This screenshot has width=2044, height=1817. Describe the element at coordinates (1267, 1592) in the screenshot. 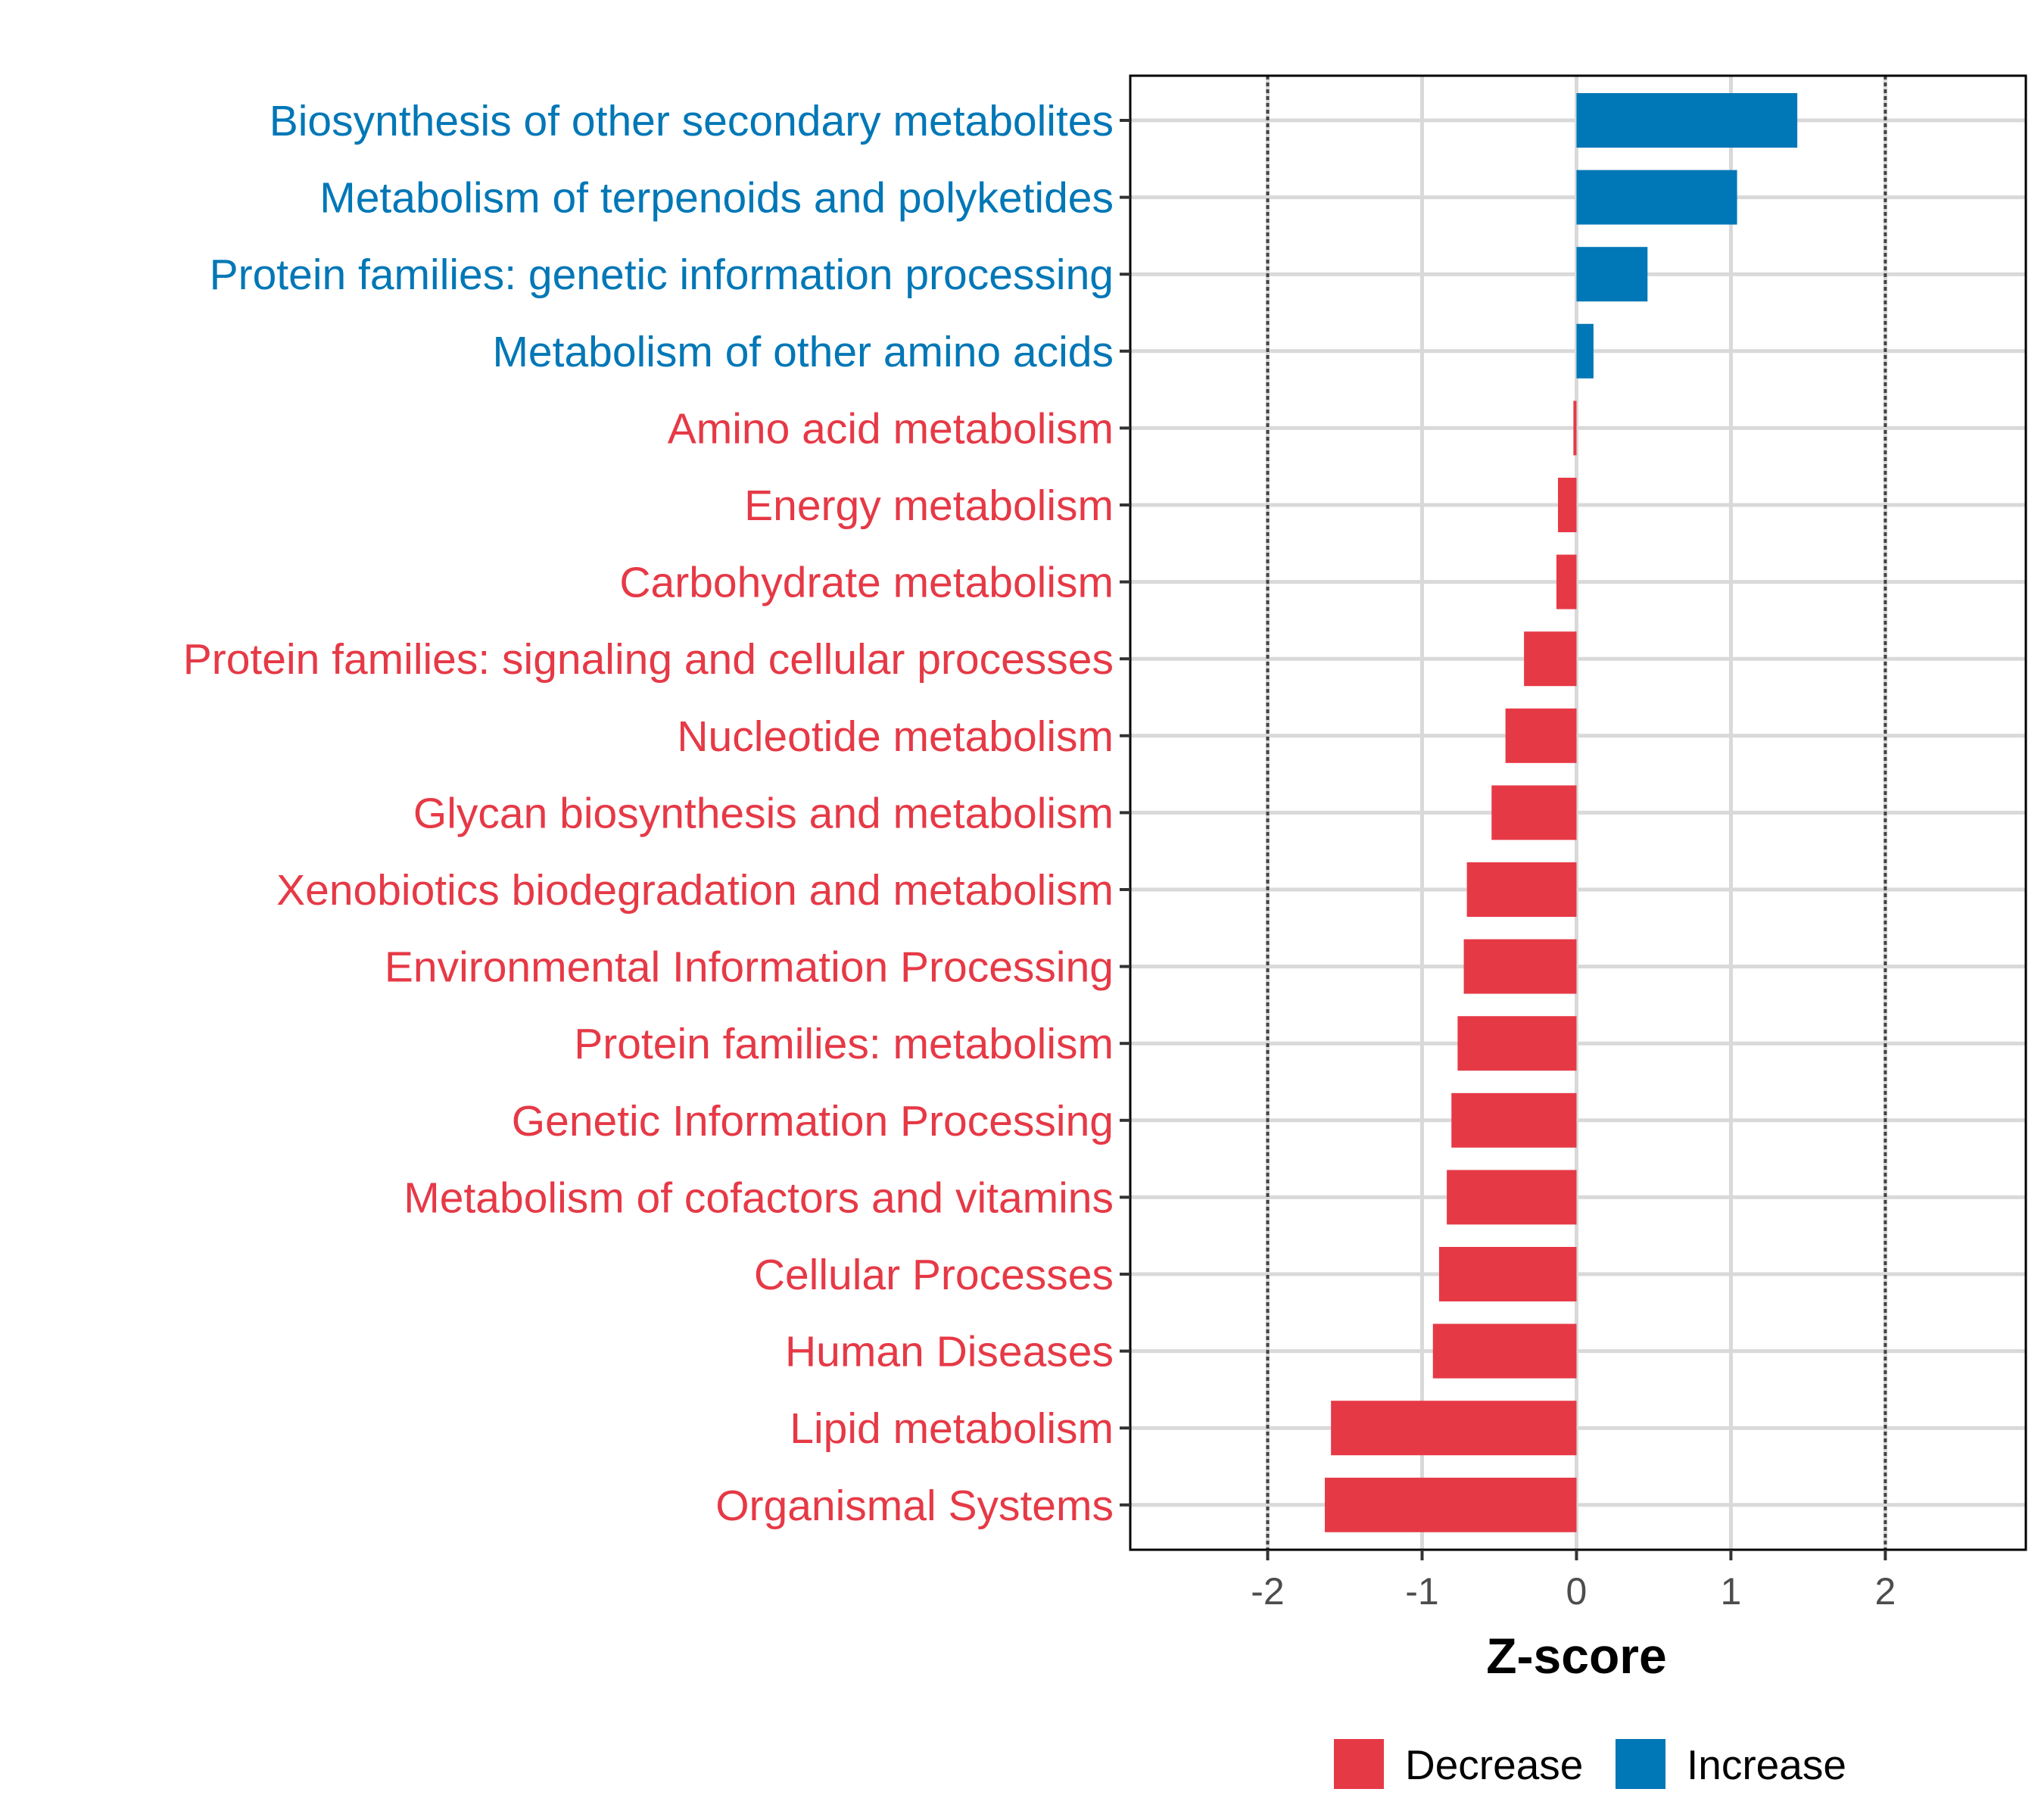

I see `x-tick-label: -2` at that location.